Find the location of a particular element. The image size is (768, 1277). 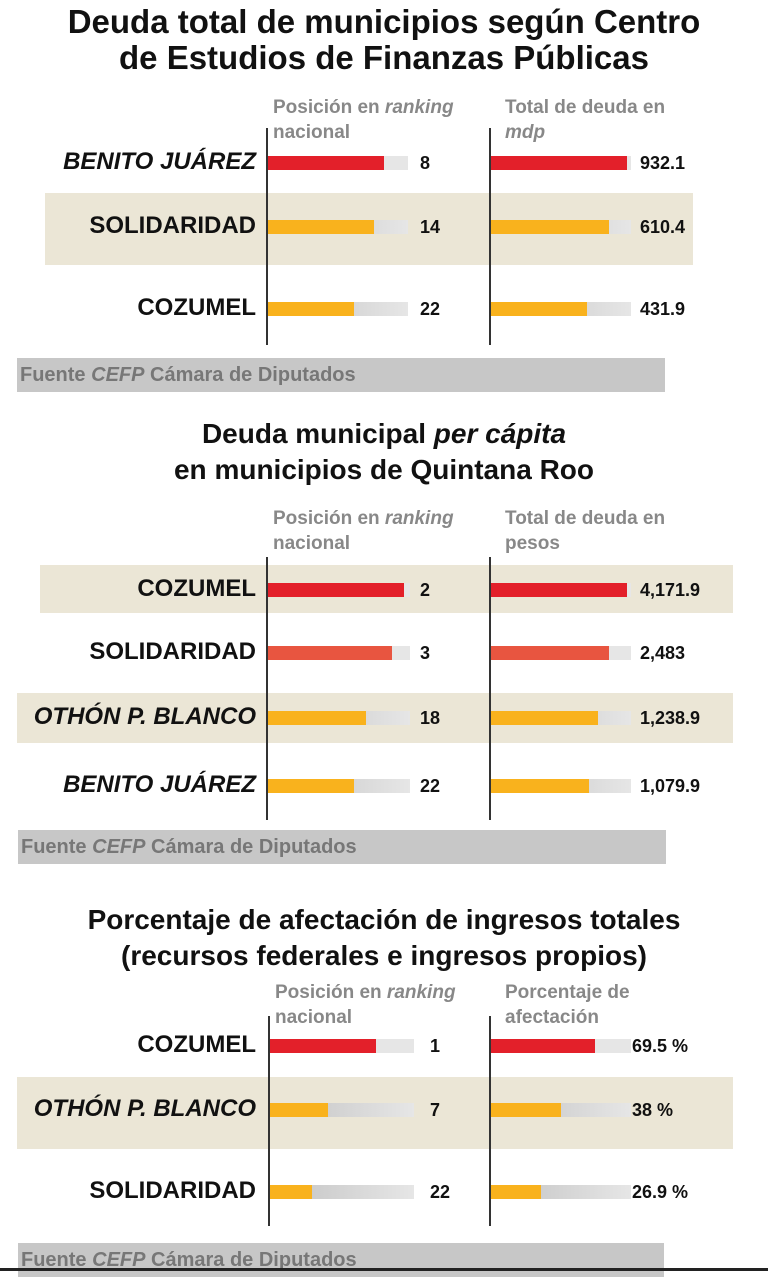

chart2-title-emphasis: per cápita is located at coordinates (500, 433).